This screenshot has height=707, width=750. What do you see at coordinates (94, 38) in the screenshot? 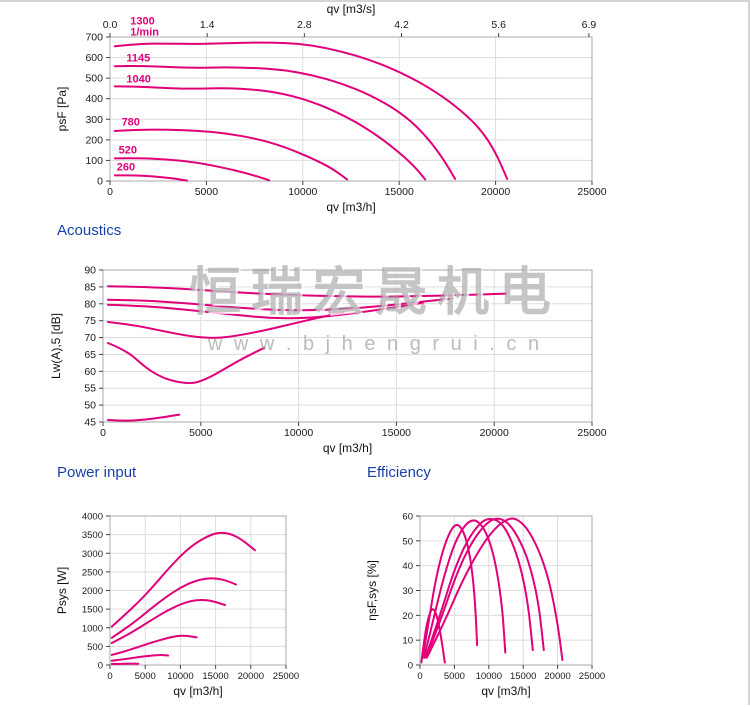
I see `svg-text: 700` at bounding box center [94, 38].